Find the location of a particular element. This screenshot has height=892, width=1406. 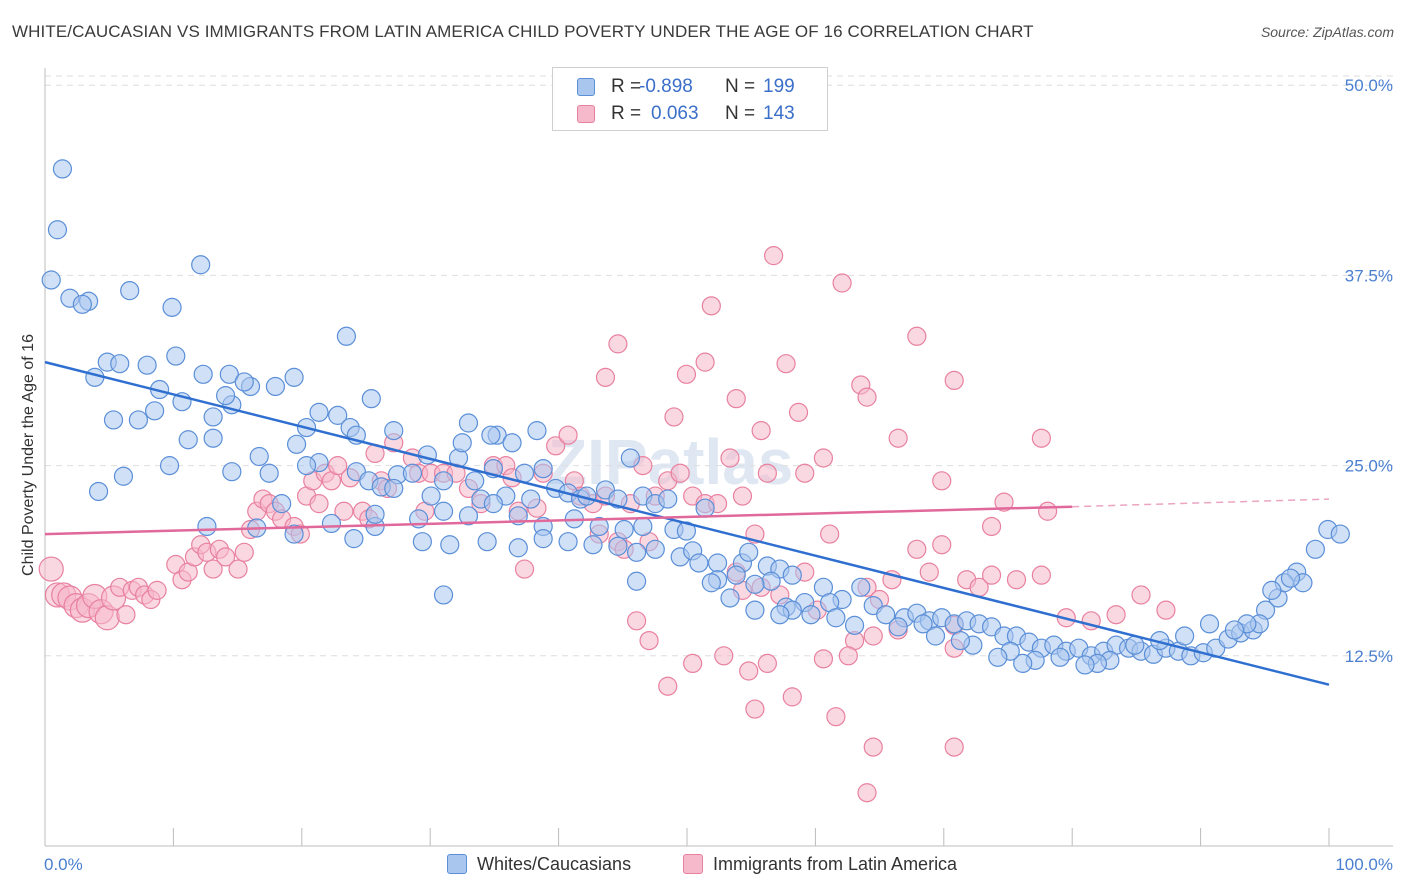

legend-label-whites: Whites/Caucasians is located at coordinates (554, 863).